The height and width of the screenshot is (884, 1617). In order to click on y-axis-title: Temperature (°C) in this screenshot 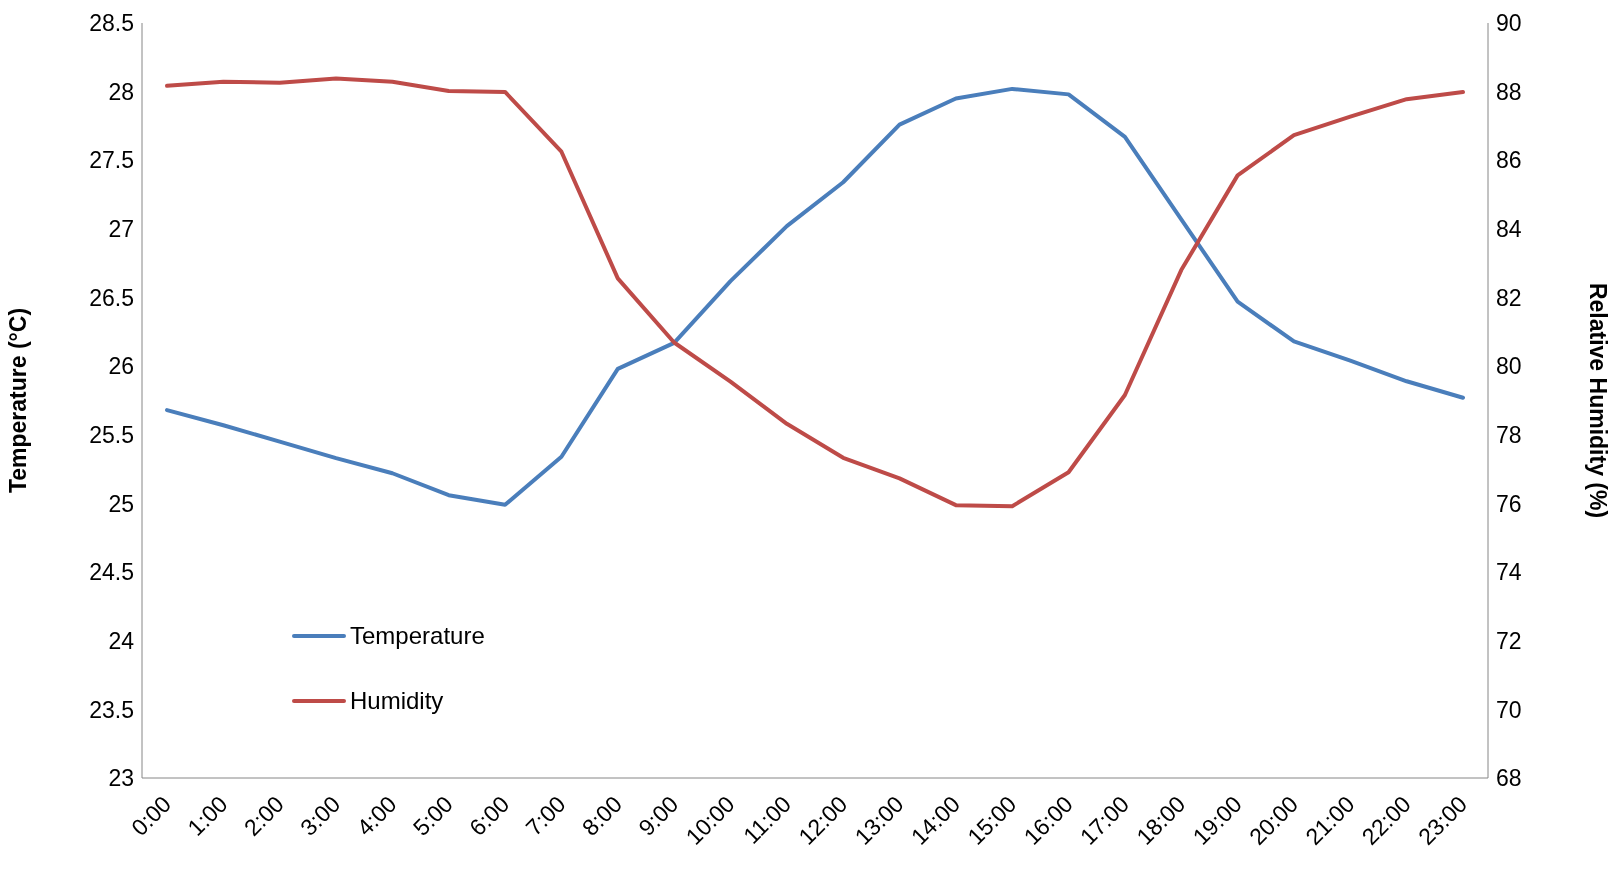, I will do `click(18, 400)`.